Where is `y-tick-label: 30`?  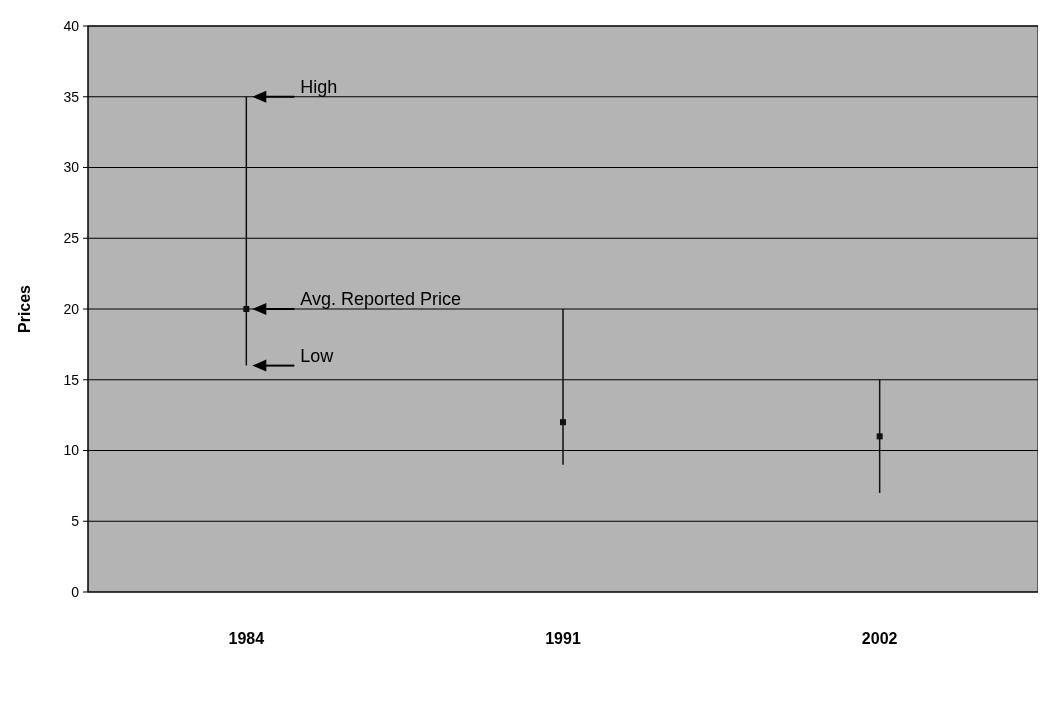 y-tick-label: 30 is located at coordinates (71, 167).